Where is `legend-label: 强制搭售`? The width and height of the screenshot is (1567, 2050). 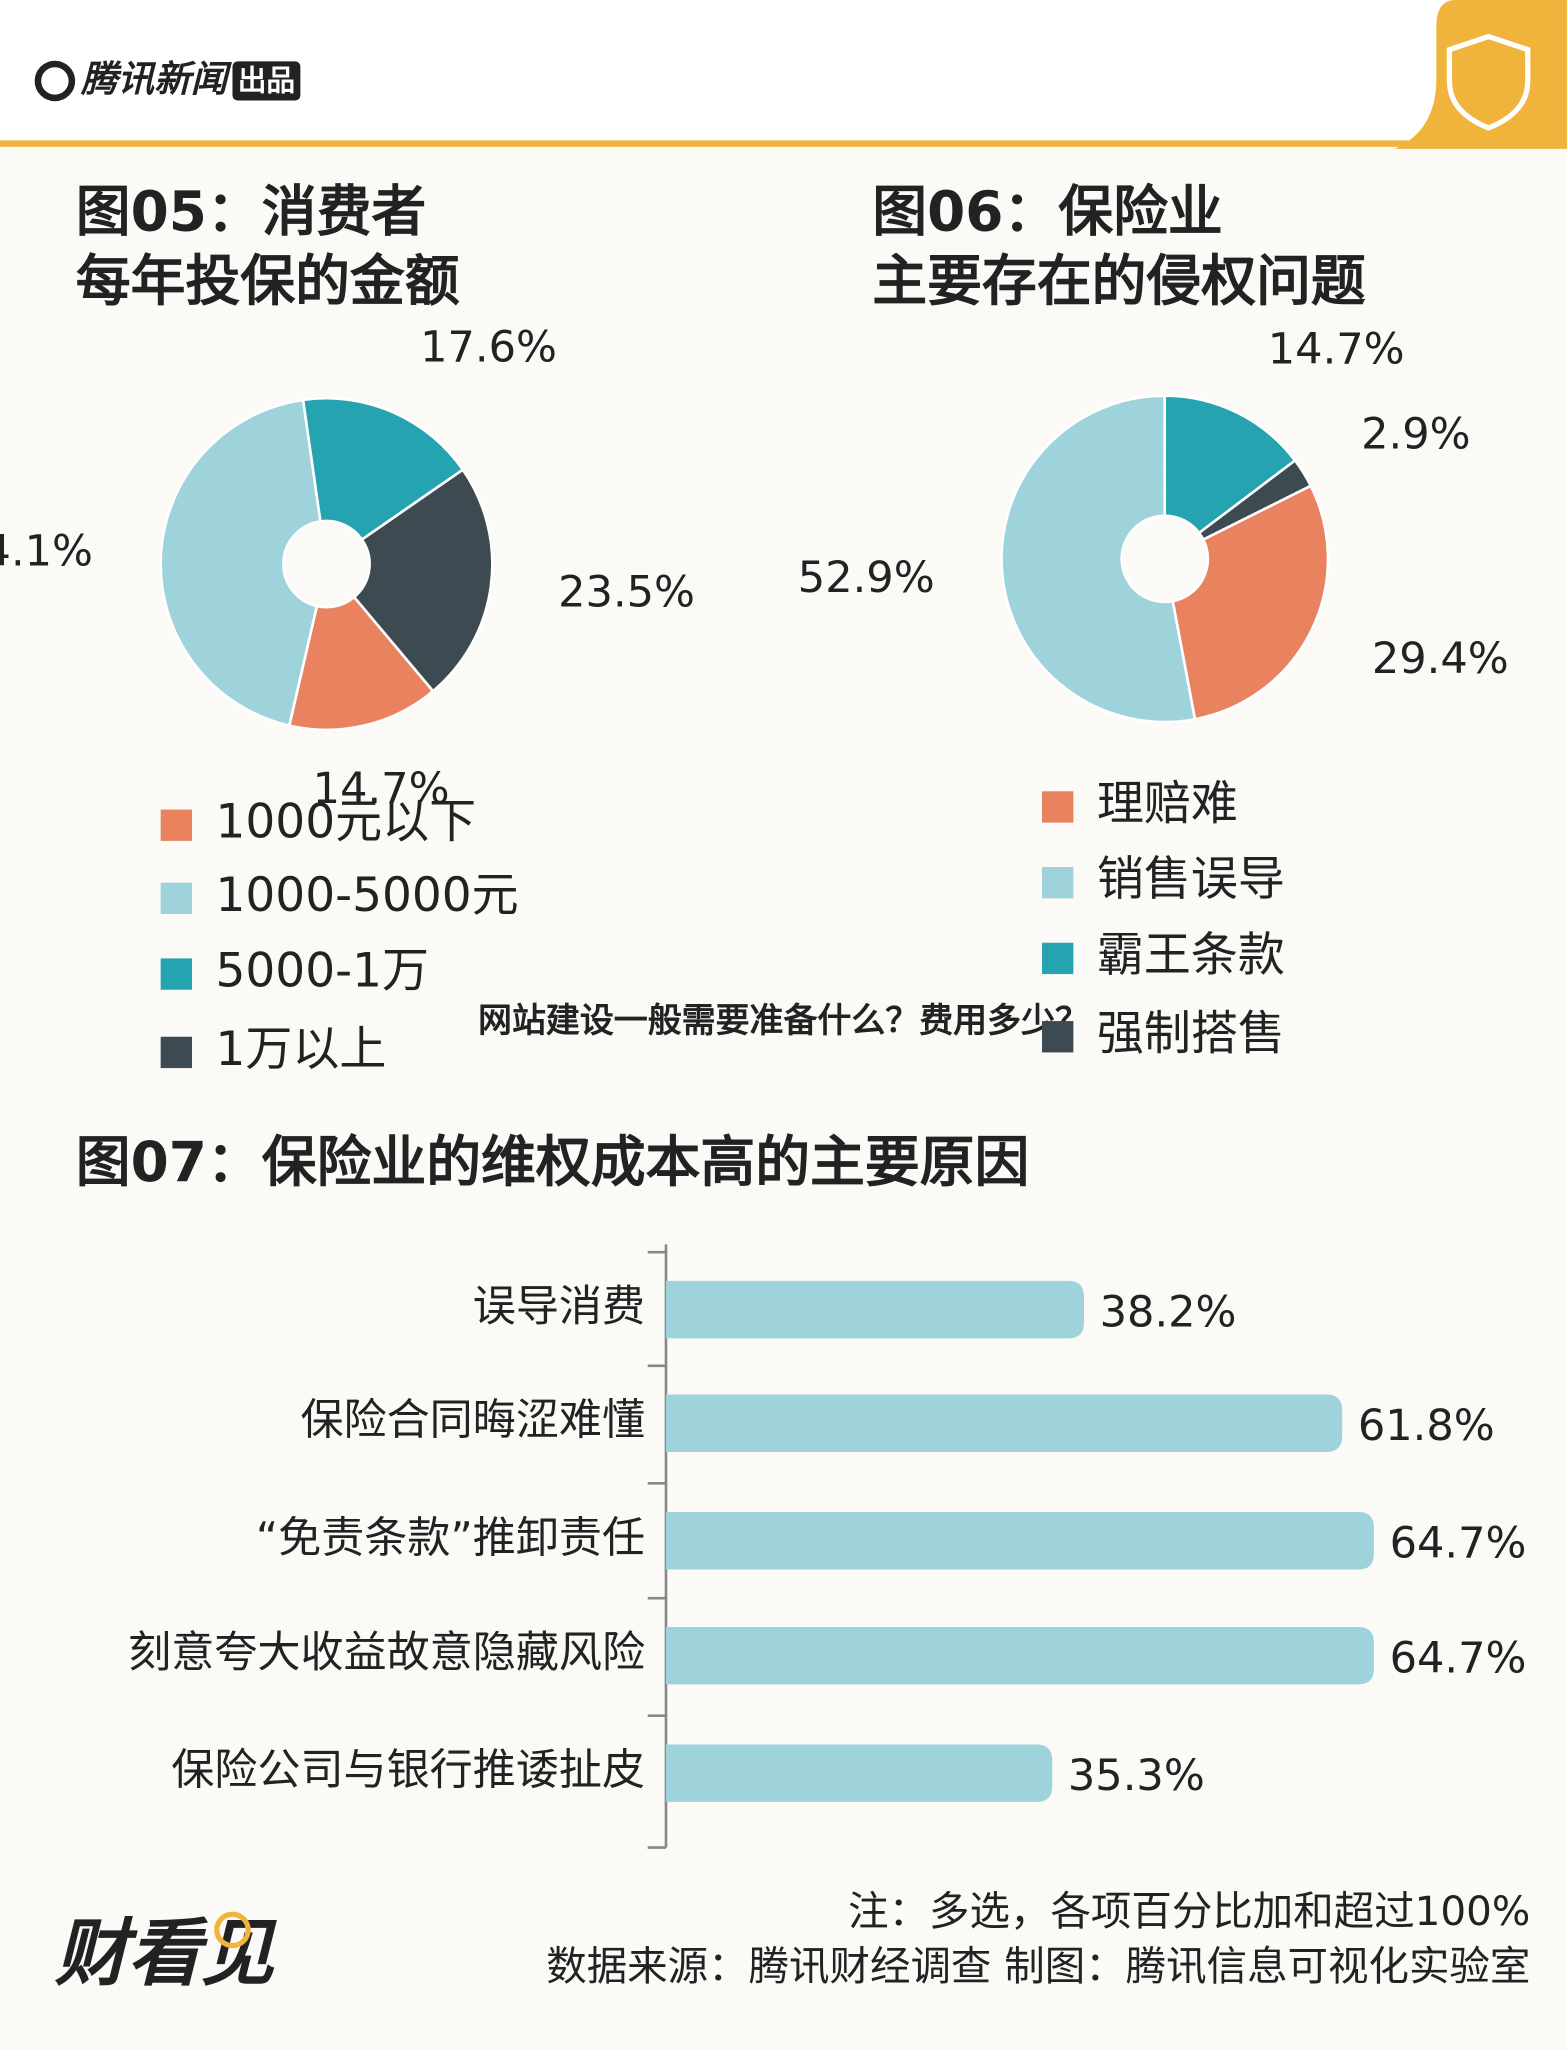
legend-label: 强制搭售 is located at coordinates (1191, 1033).